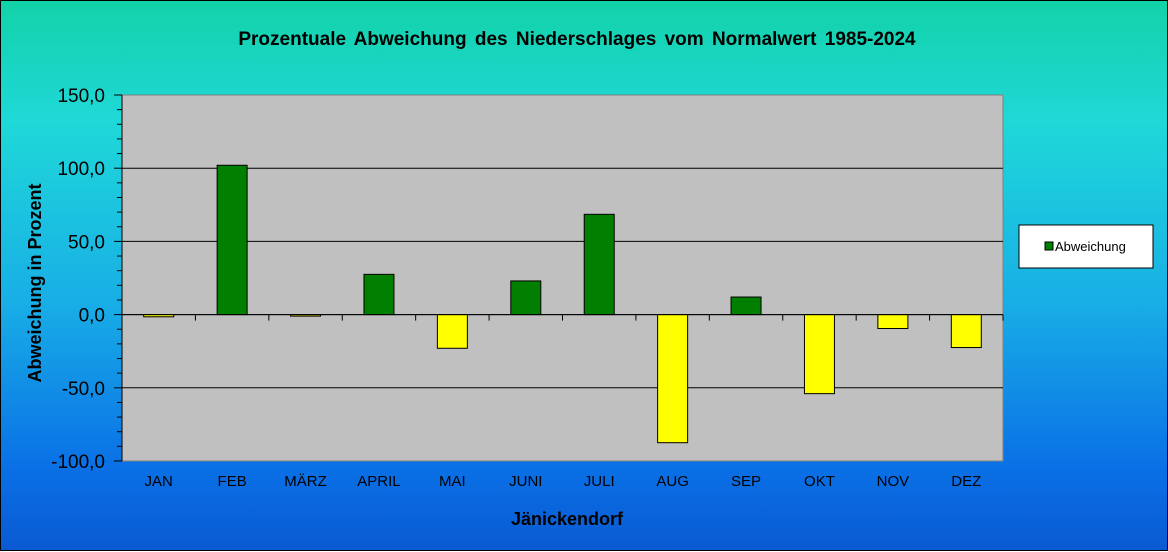 This screenshot has height=552, width=1168. Describe the element at coordinates (525, 481) in the screenshot. I see `x-tick-label: JUNI` at that location.